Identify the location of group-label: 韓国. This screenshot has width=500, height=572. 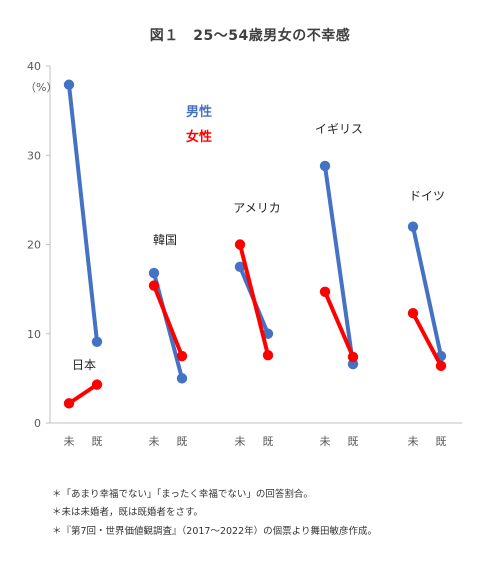
(165, 240).